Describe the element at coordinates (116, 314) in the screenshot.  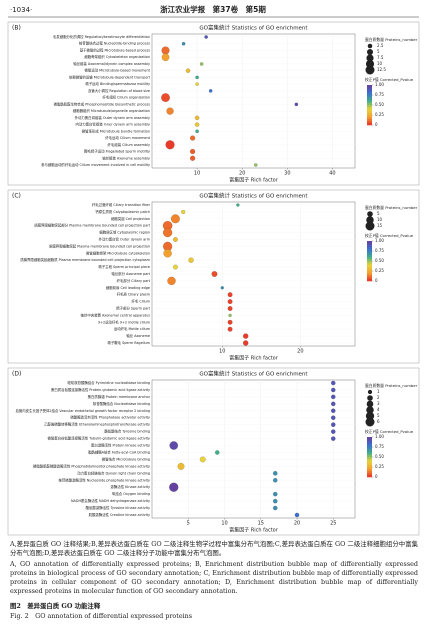
I see `y-tick-label: 轴丝中央装置 Axonemal central apparatus` at that location.